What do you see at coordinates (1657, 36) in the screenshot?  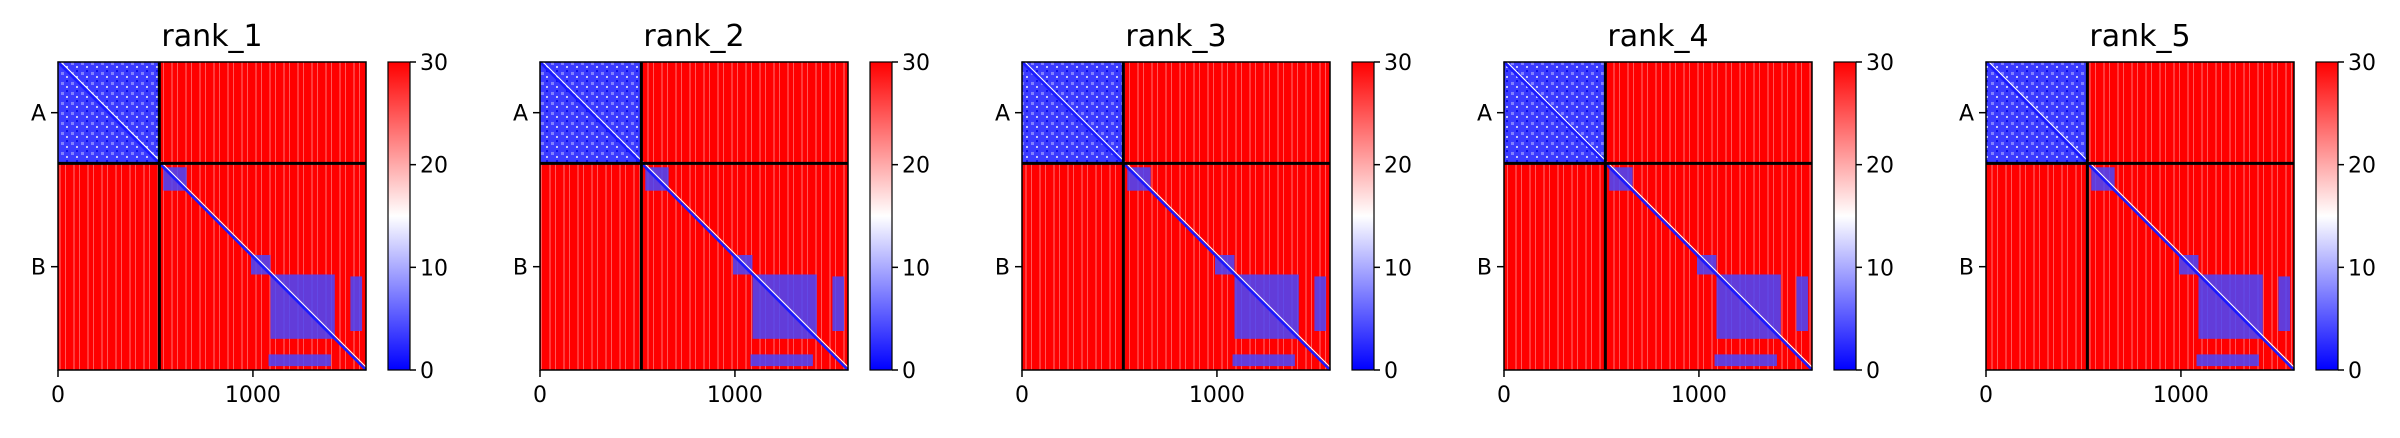 I see `panel-title: rank_4` at bounding box center [1657, 36].